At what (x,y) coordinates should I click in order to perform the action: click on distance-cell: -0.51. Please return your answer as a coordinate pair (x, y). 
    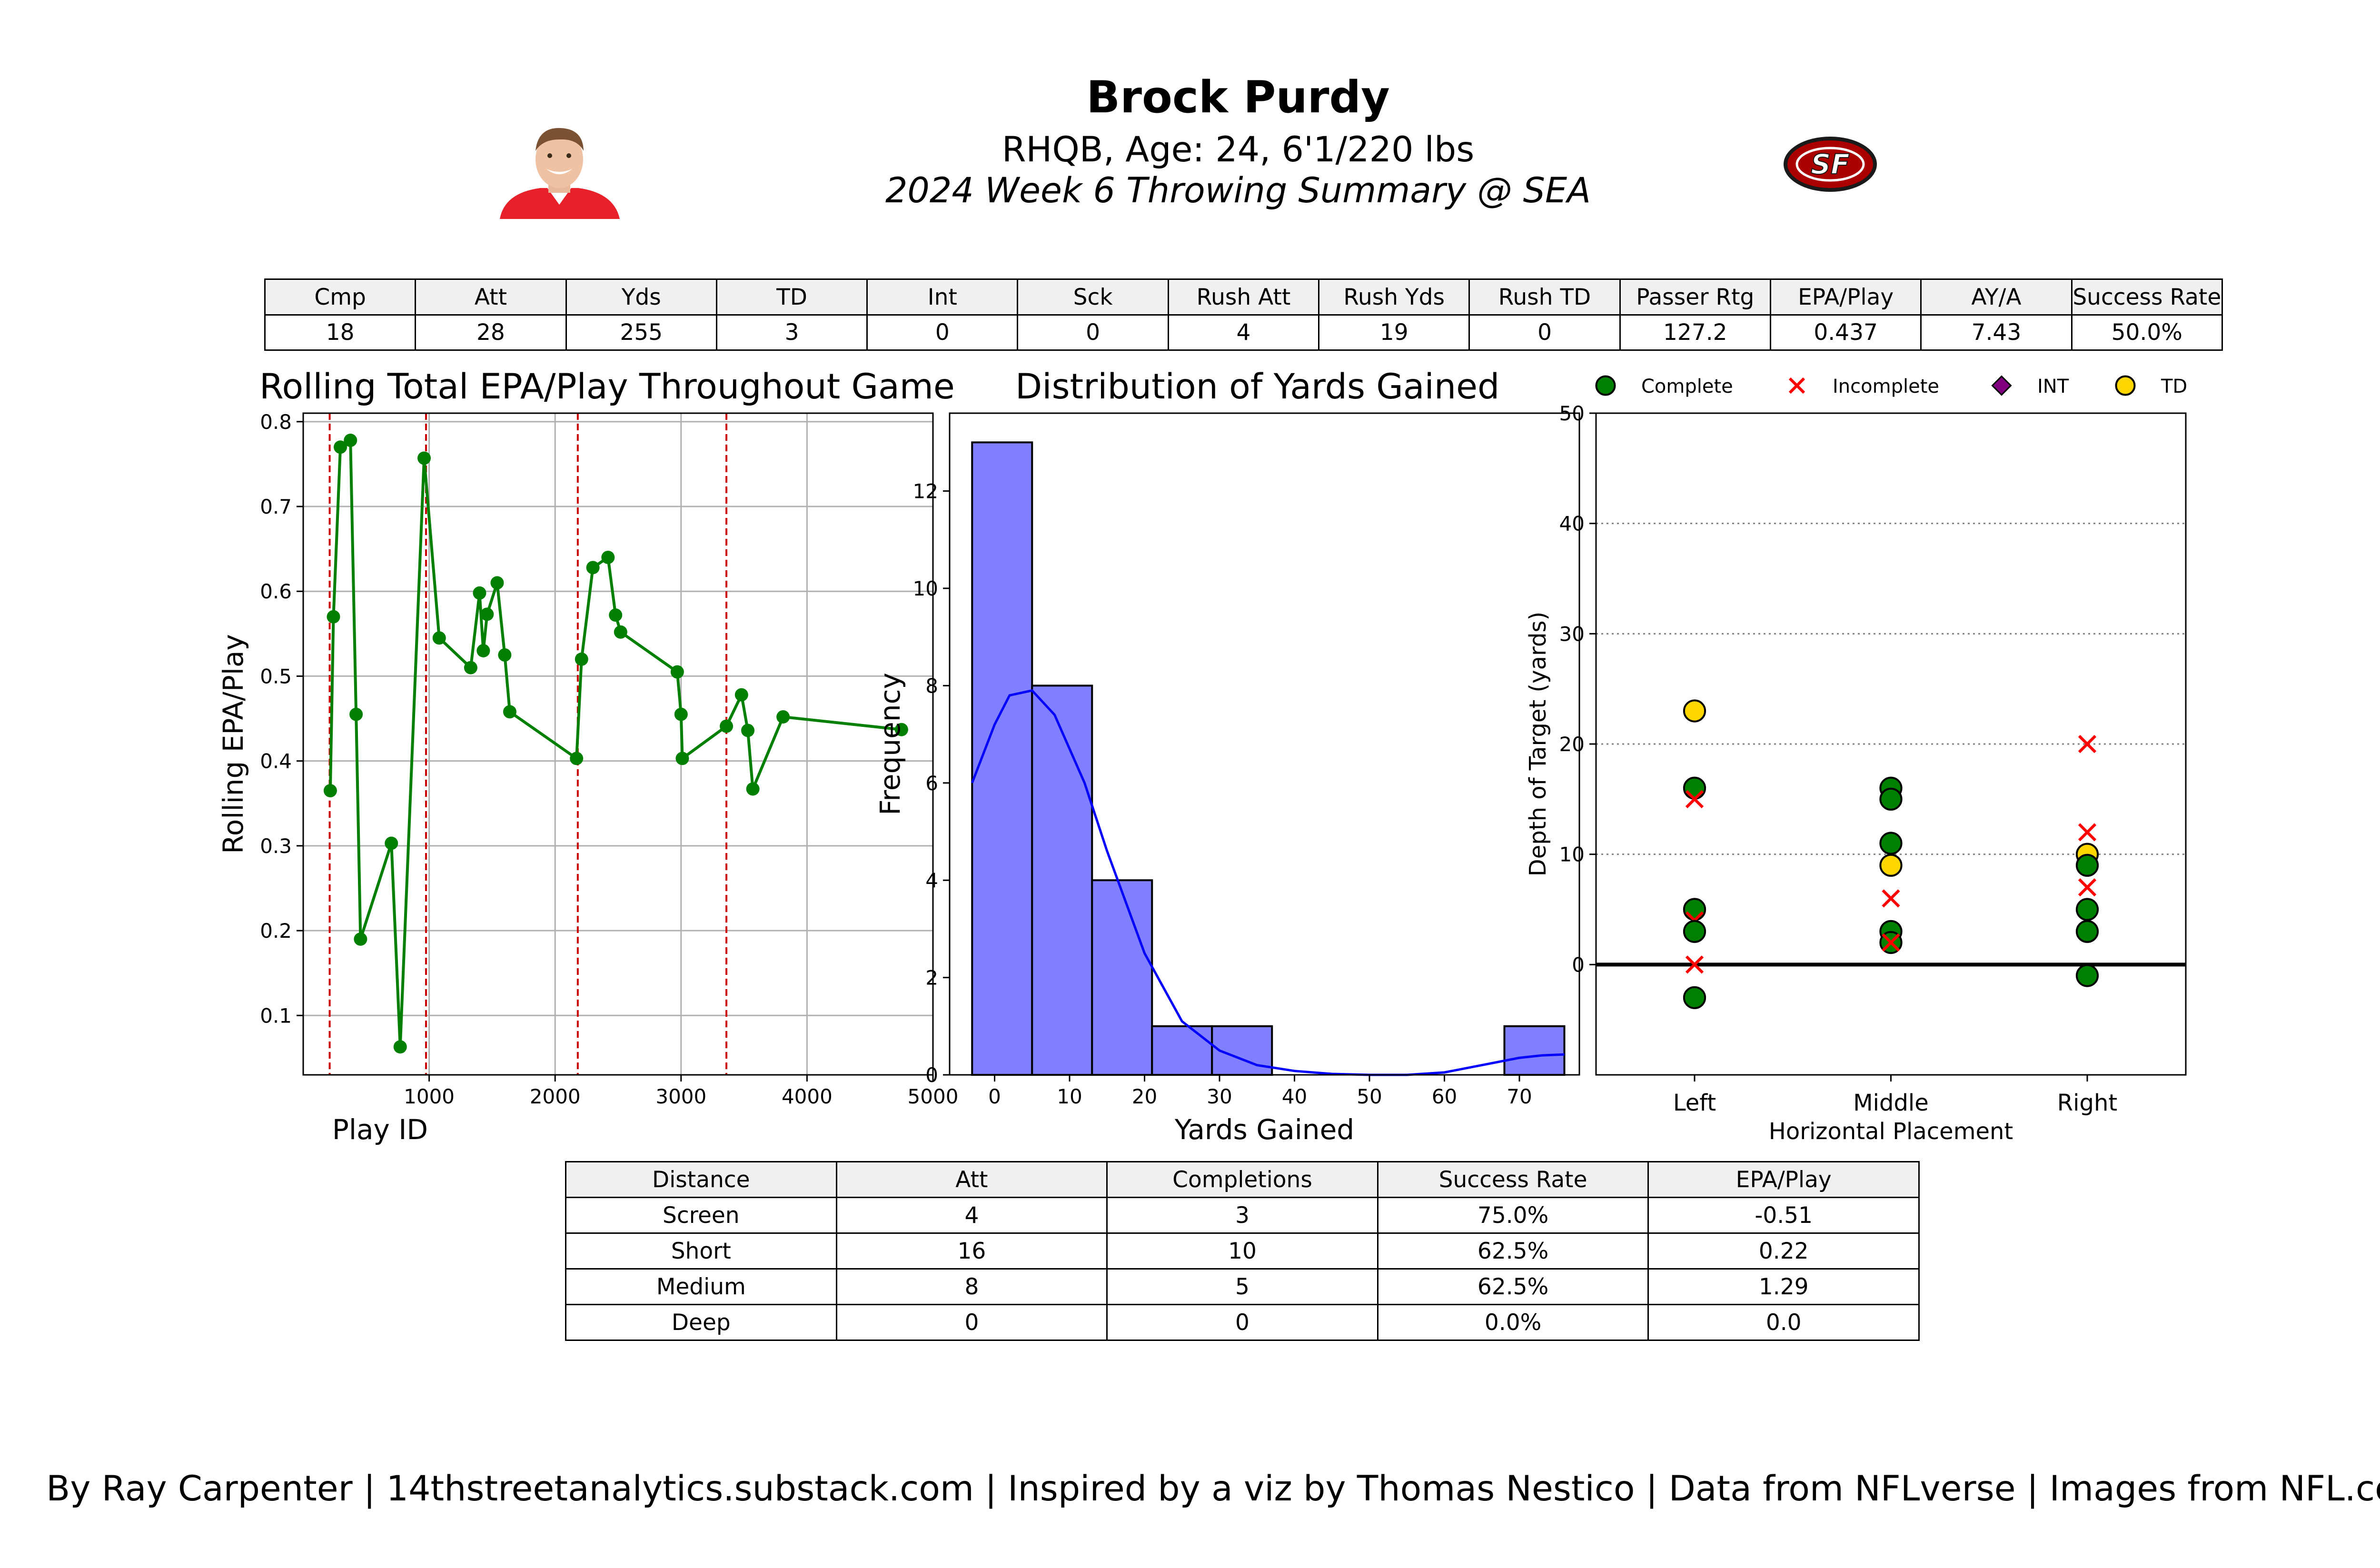
    Looking at the image, I should click on (1783, 1216).